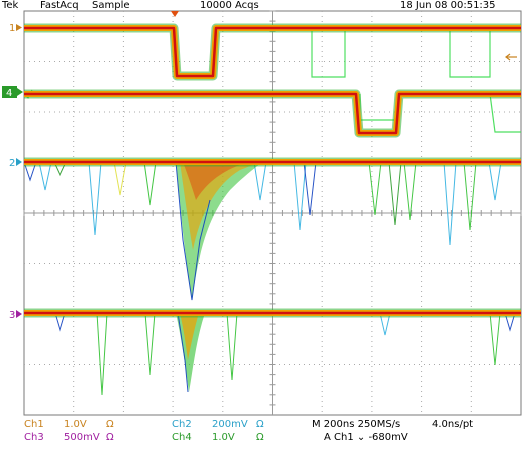  I want to click on acquisition-type: FastAcq, so click(59, 5).